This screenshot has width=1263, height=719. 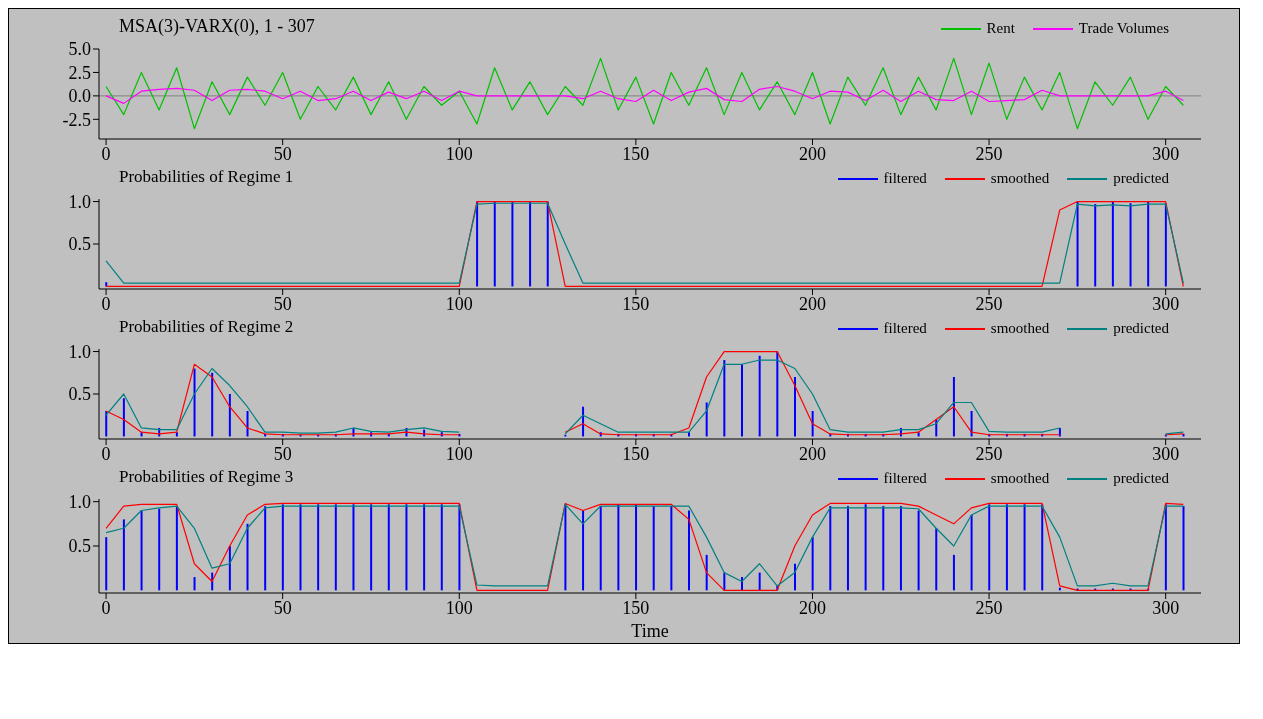 What do you see at coordinates (206, 327) in the screenshot?
I see `chart-title: Probabilities of Regime 2` at bounding box center [206, 327].